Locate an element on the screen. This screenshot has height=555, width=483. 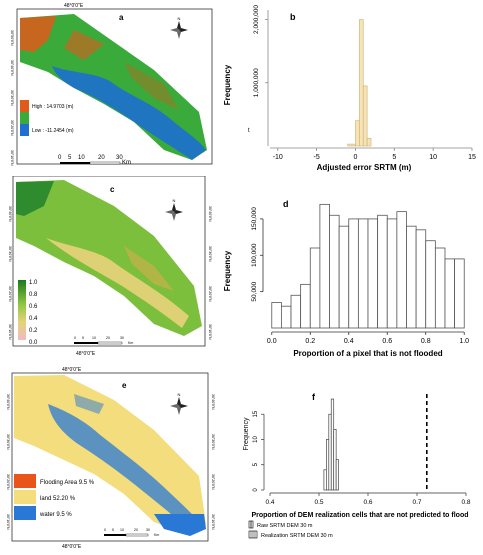
chart-f-bars is located at coordinates (375, 442).